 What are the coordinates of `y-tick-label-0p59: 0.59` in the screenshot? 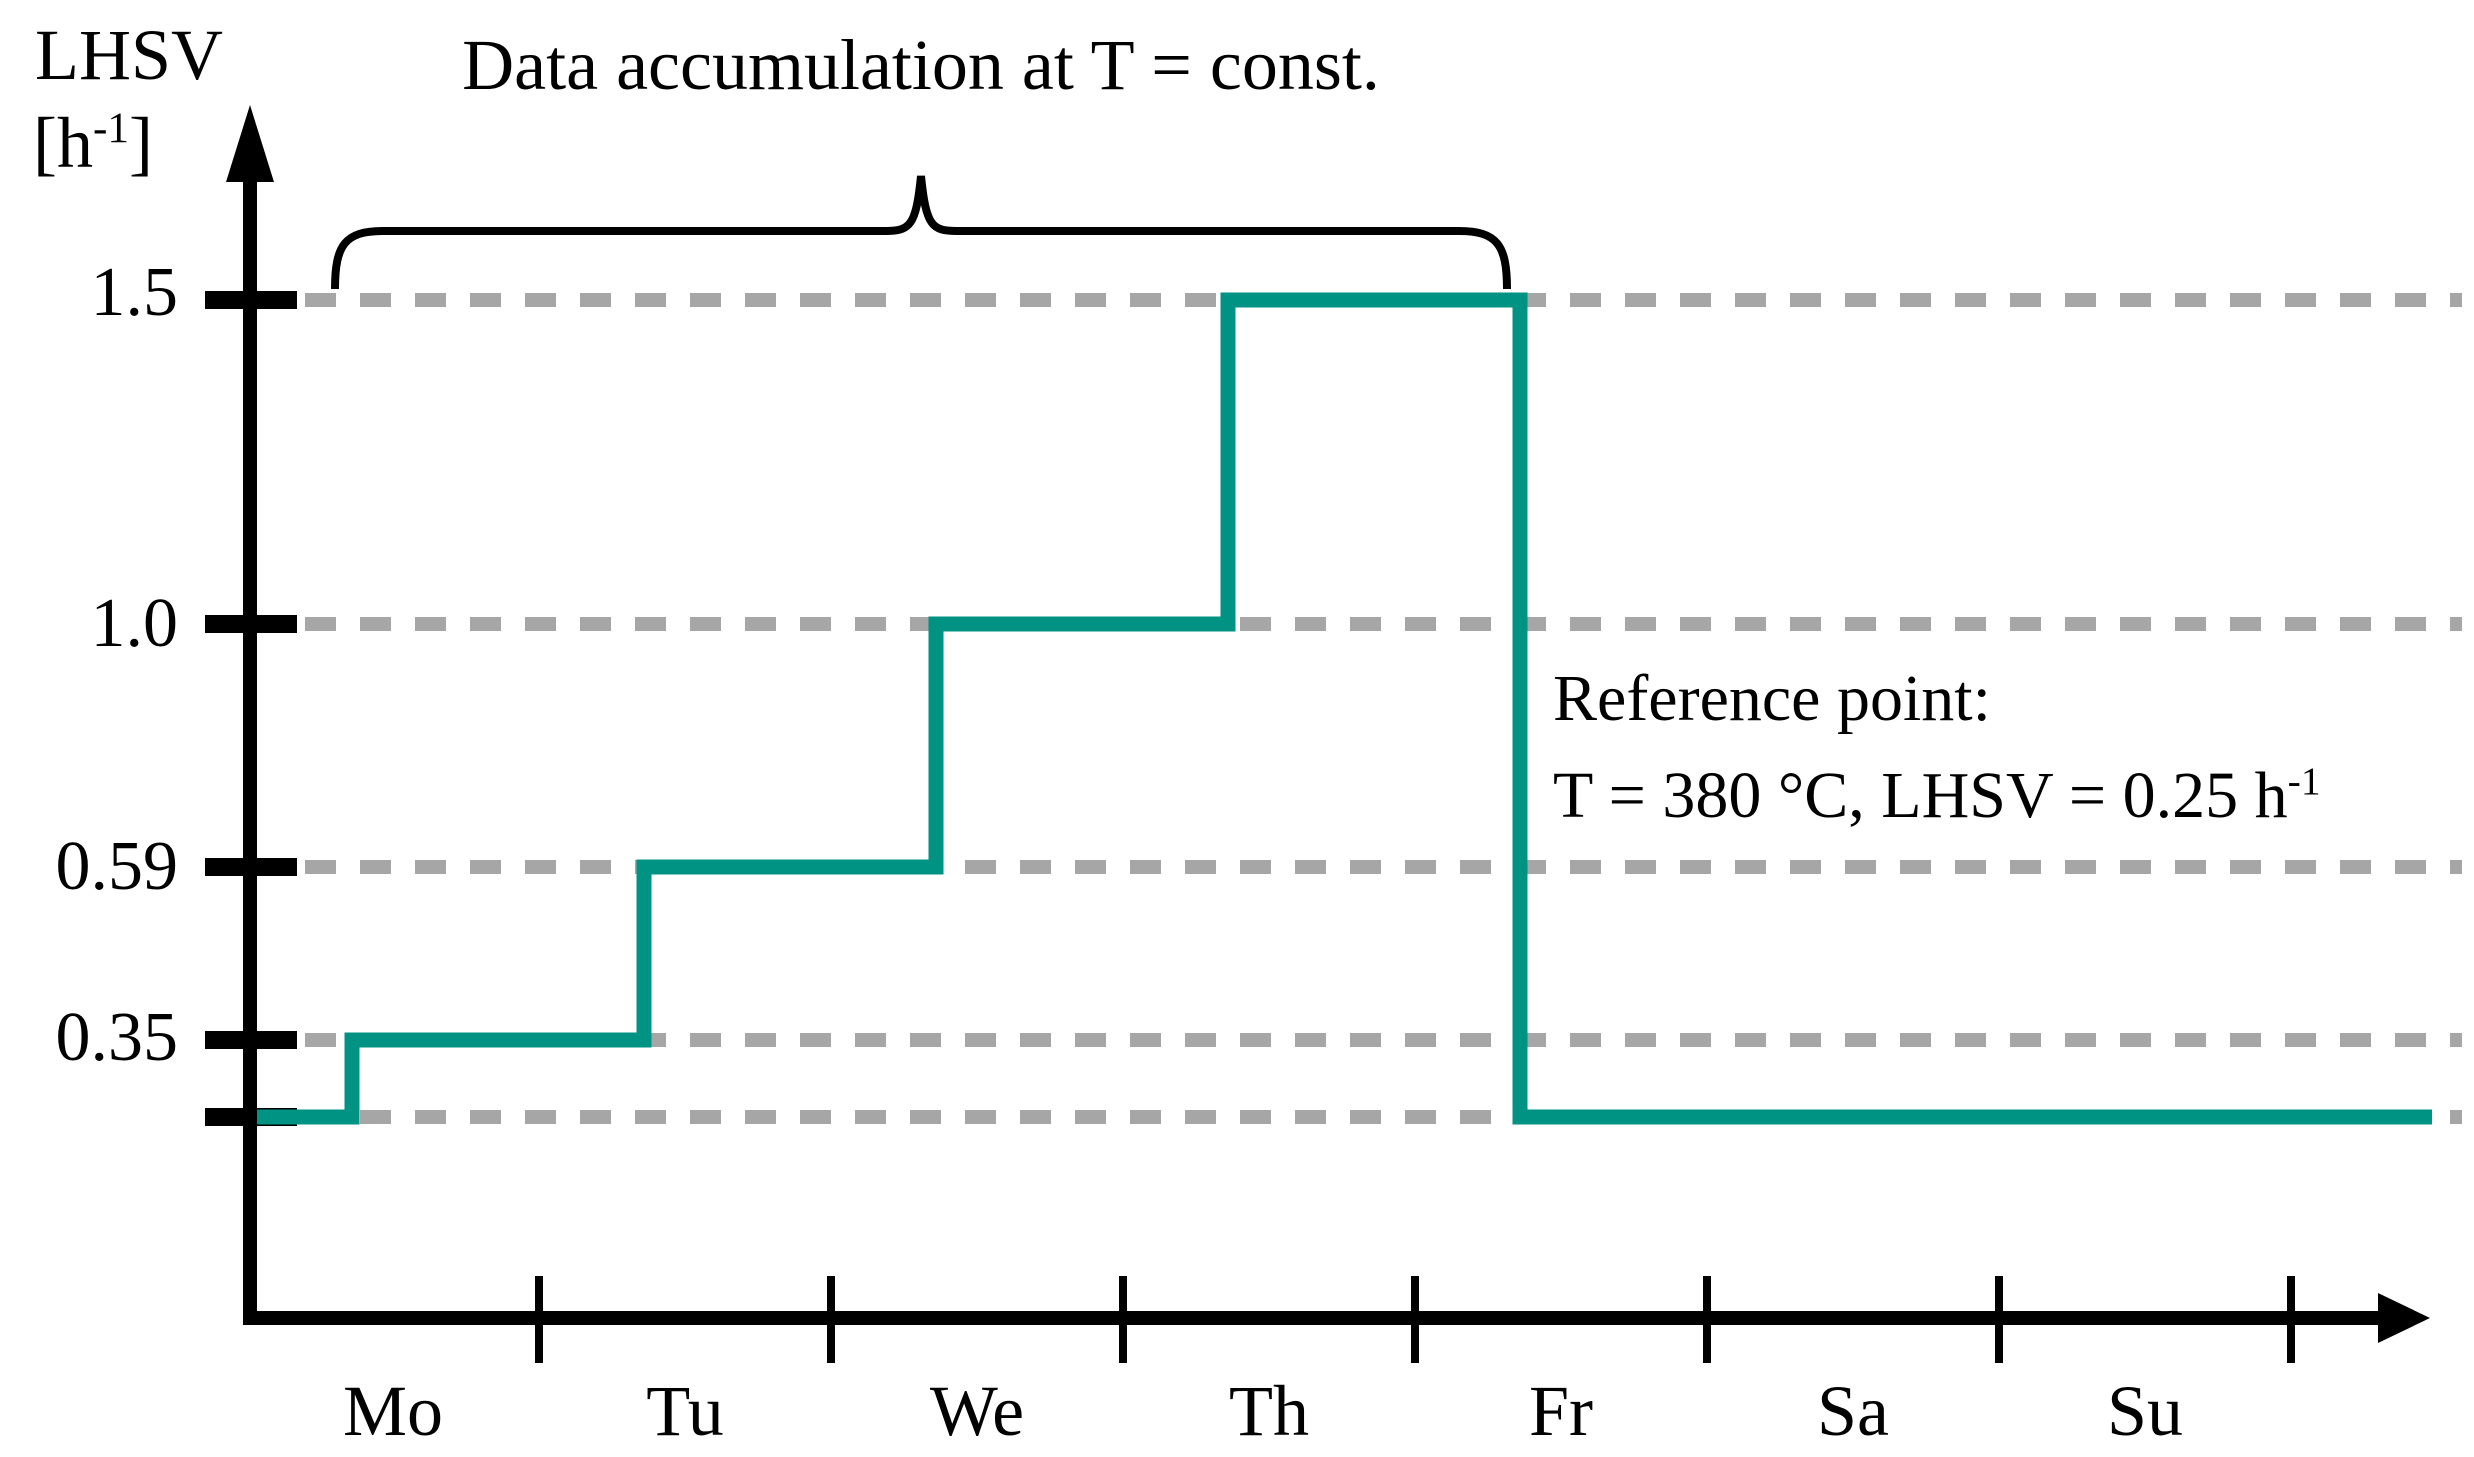 It's located at (117, 866).